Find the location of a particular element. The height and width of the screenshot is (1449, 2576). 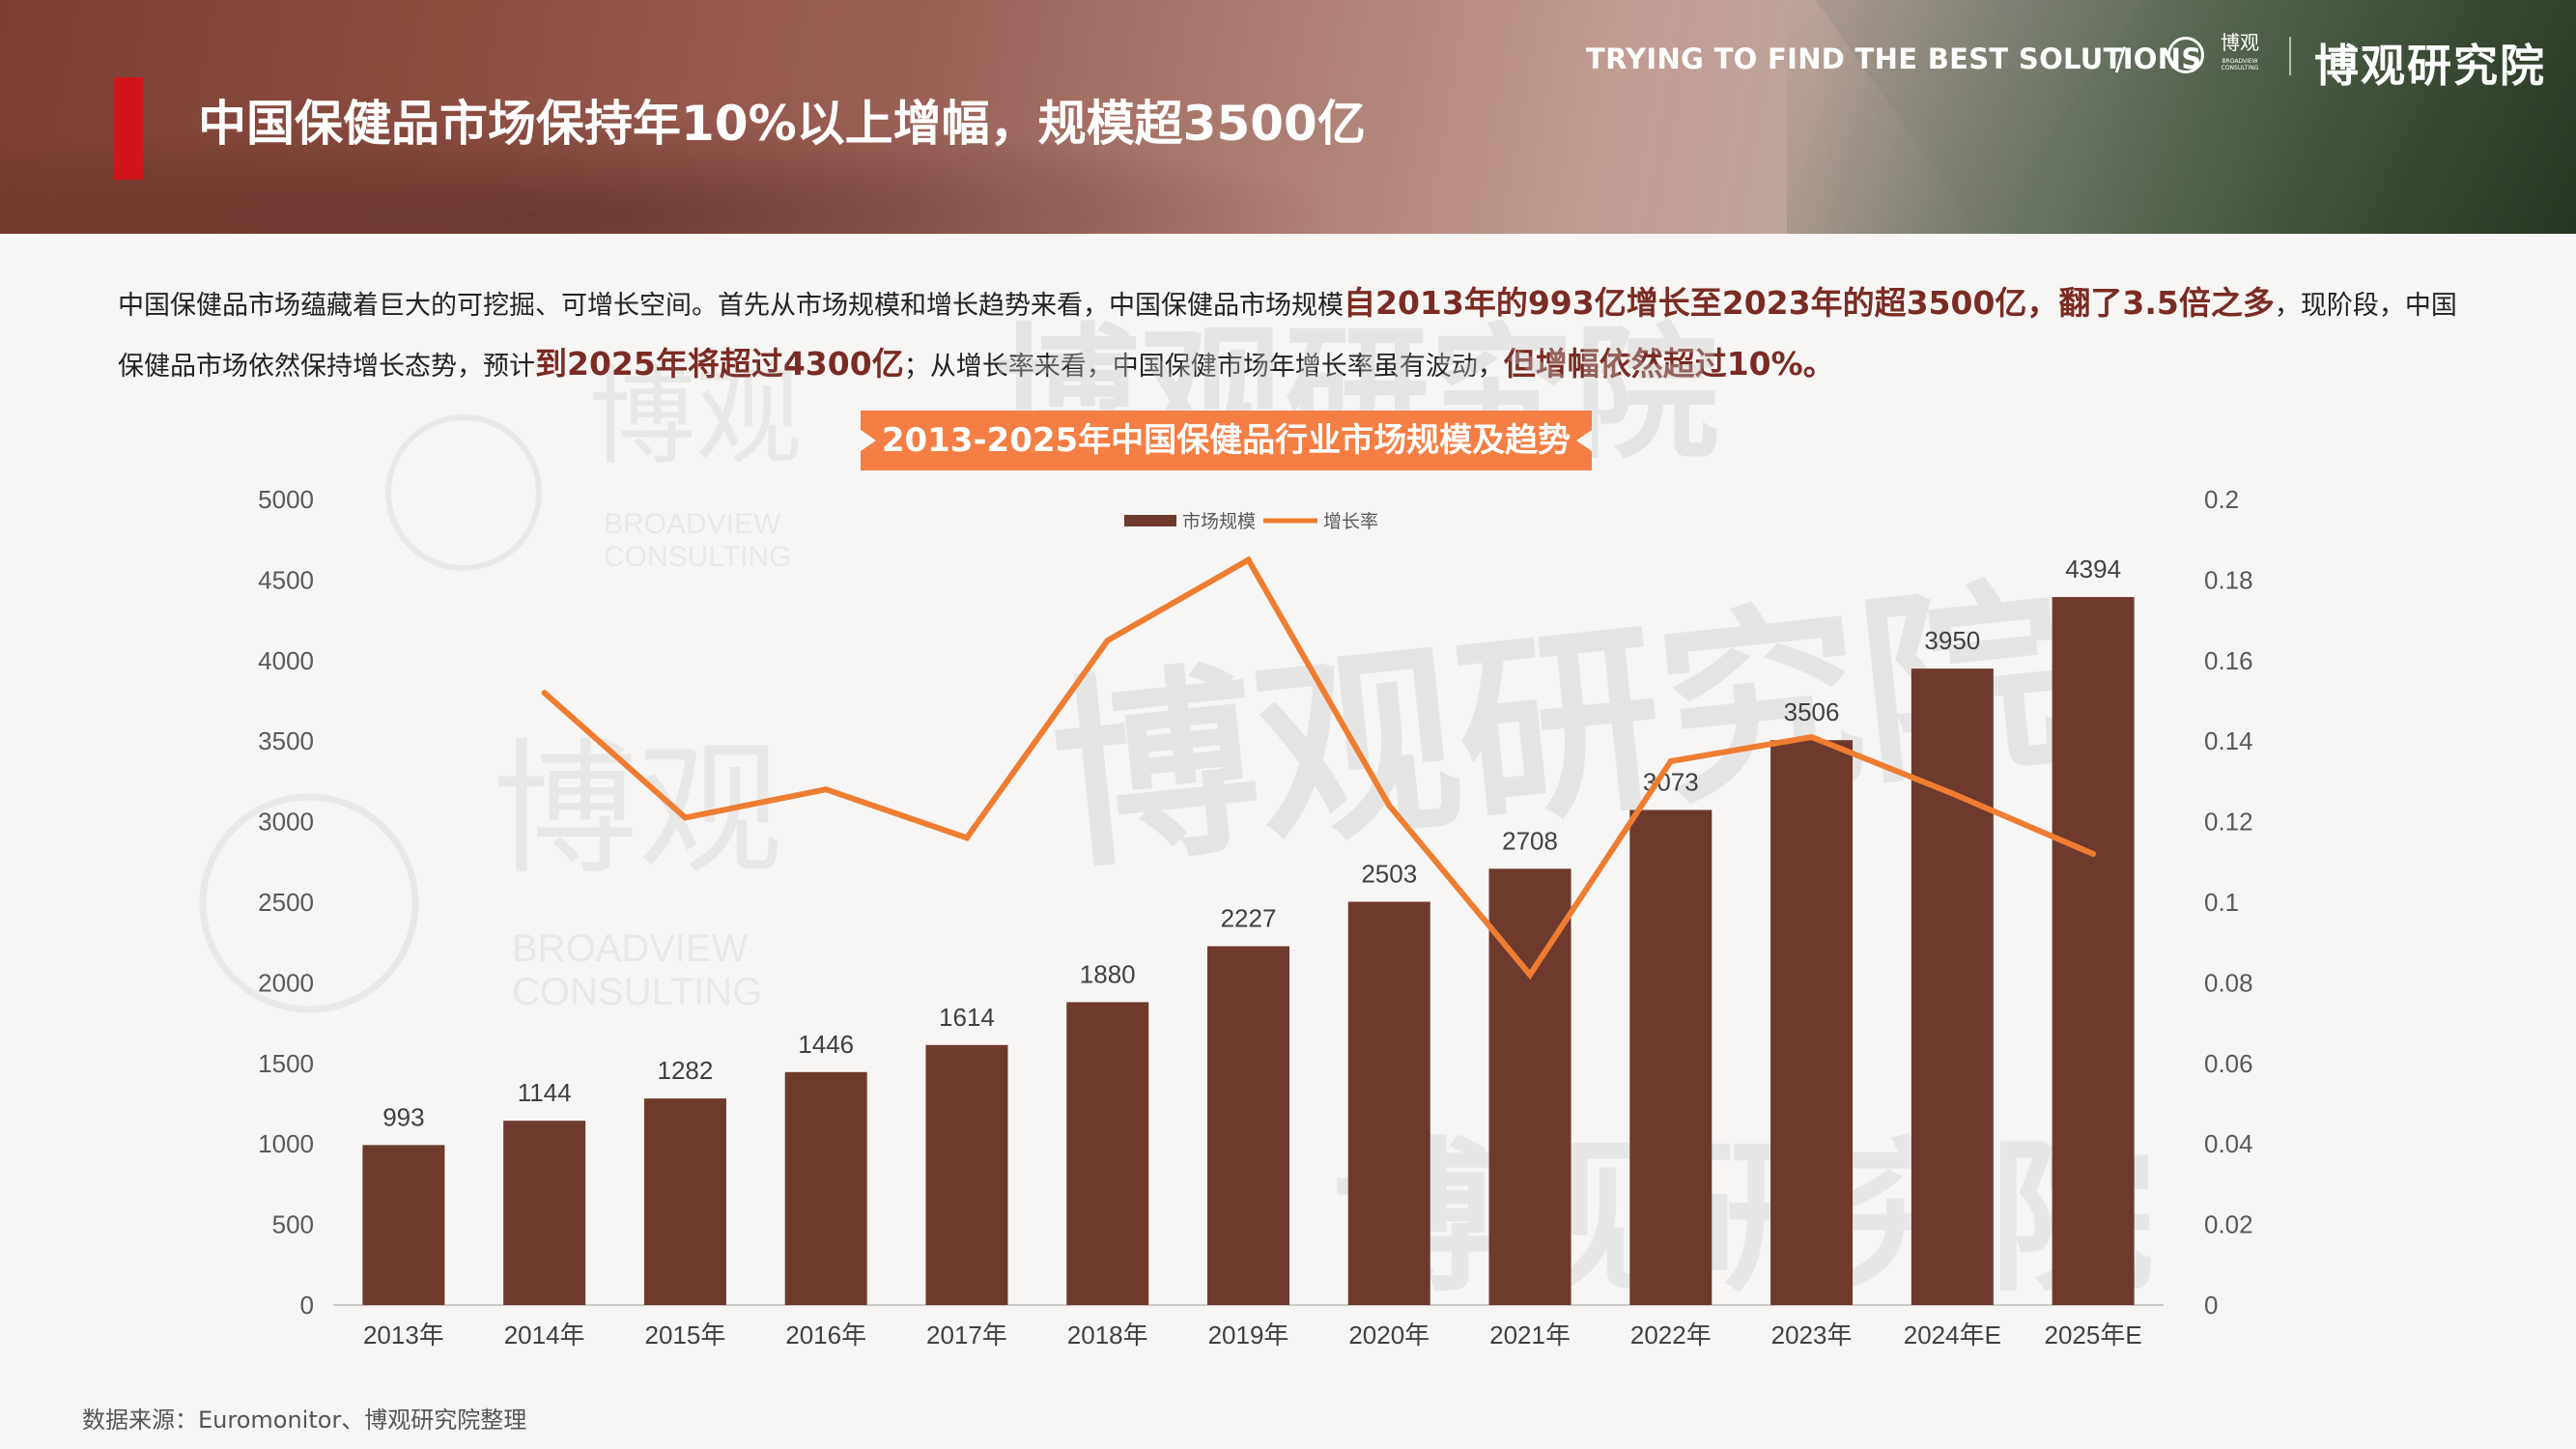

x-tick-label: 2013年 is located at coordinates (403, 1335).